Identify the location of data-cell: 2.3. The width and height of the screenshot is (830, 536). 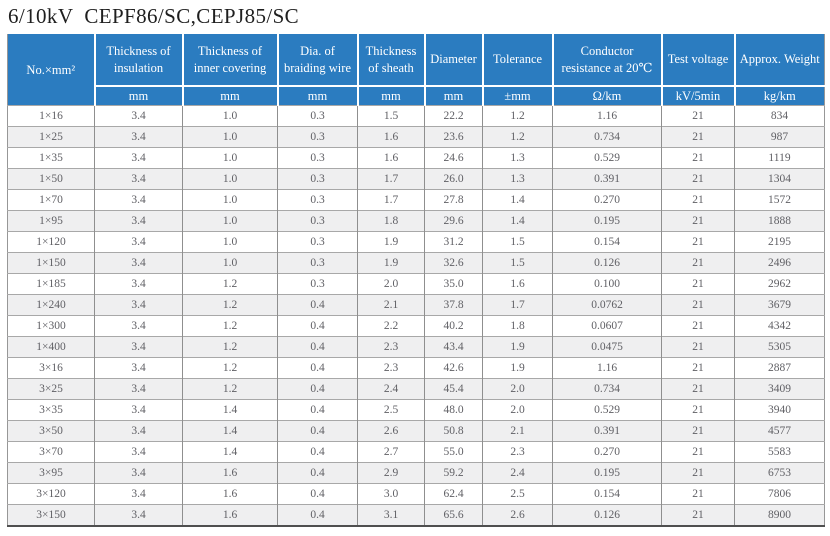
(391, 347).